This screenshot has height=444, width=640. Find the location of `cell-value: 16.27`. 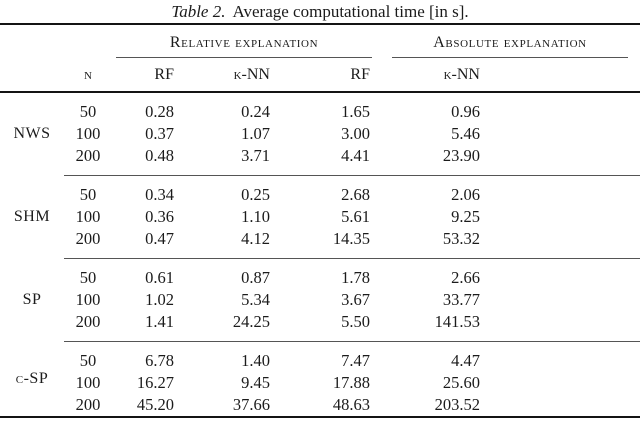

cell-value: 16.27 is located at coordinates (155, 382).